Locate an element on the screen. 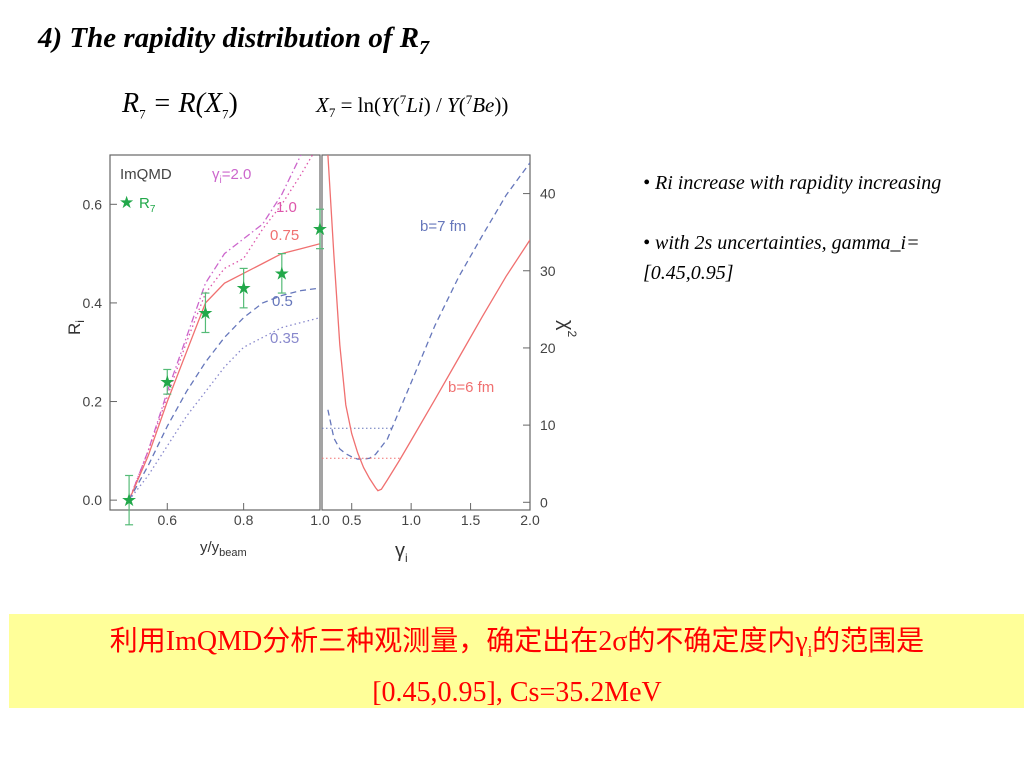  left-xlabel: y/ybeam is located at coordinates (223, 549).